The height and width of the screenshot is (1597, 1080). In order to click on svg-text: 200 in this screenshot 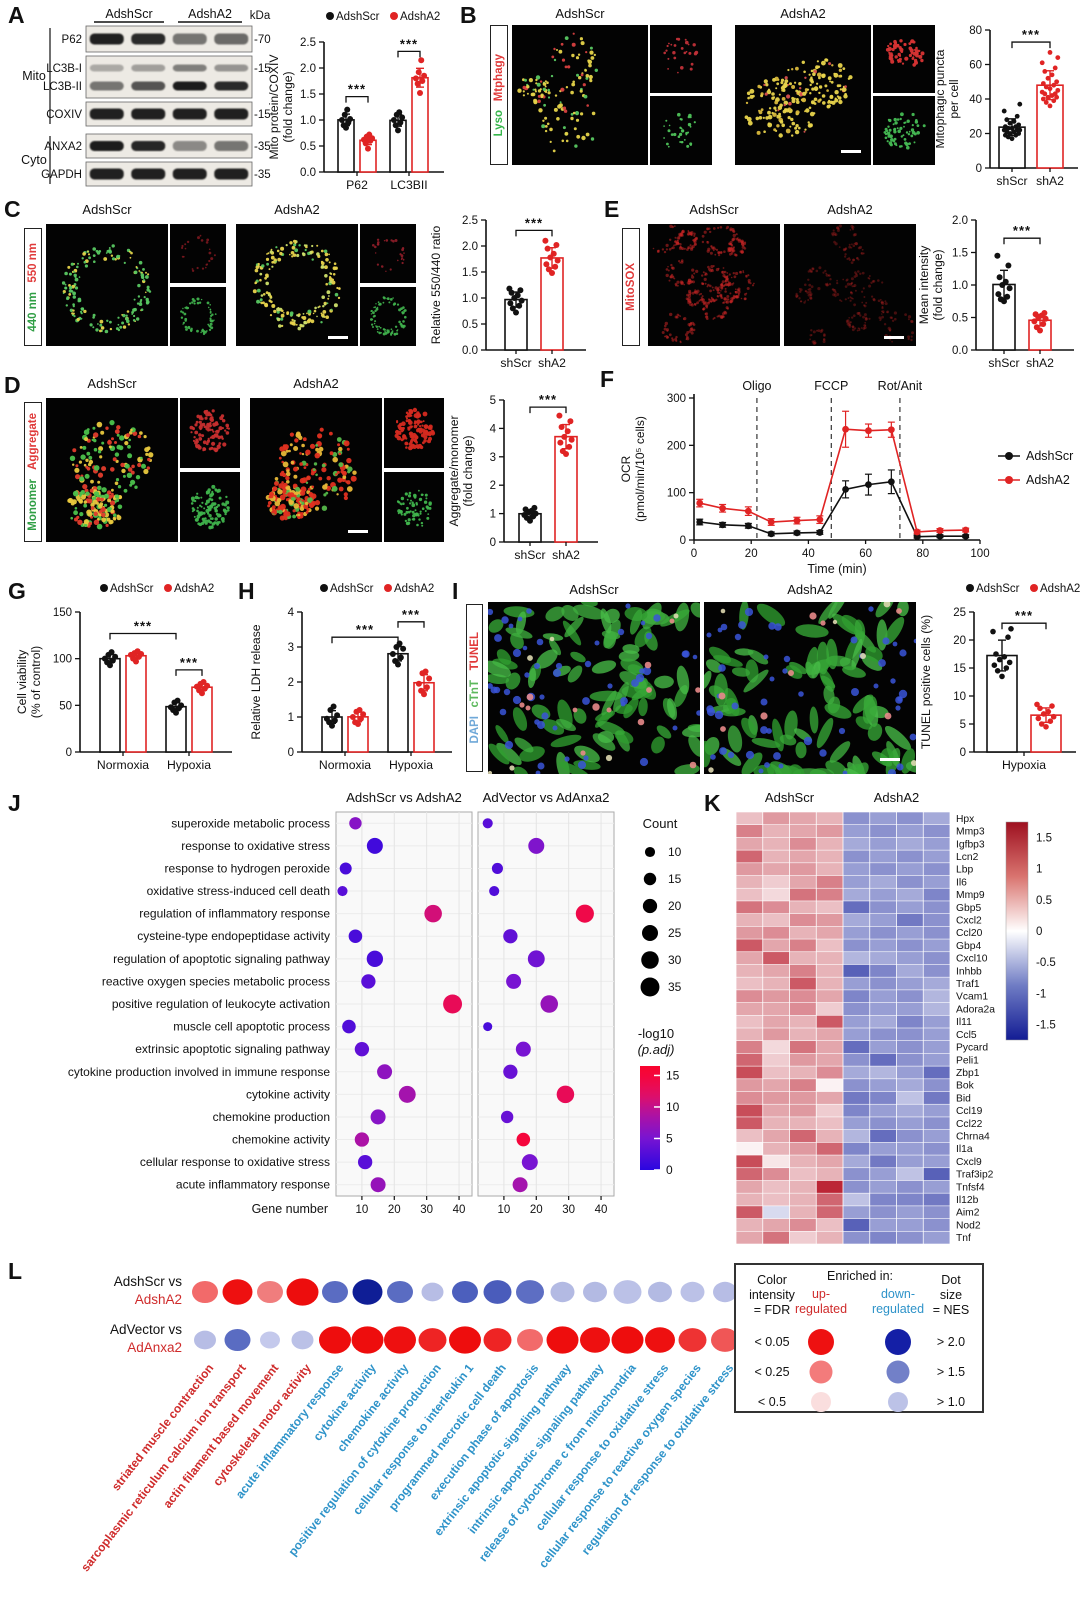, I will do `click(676, 446)`.